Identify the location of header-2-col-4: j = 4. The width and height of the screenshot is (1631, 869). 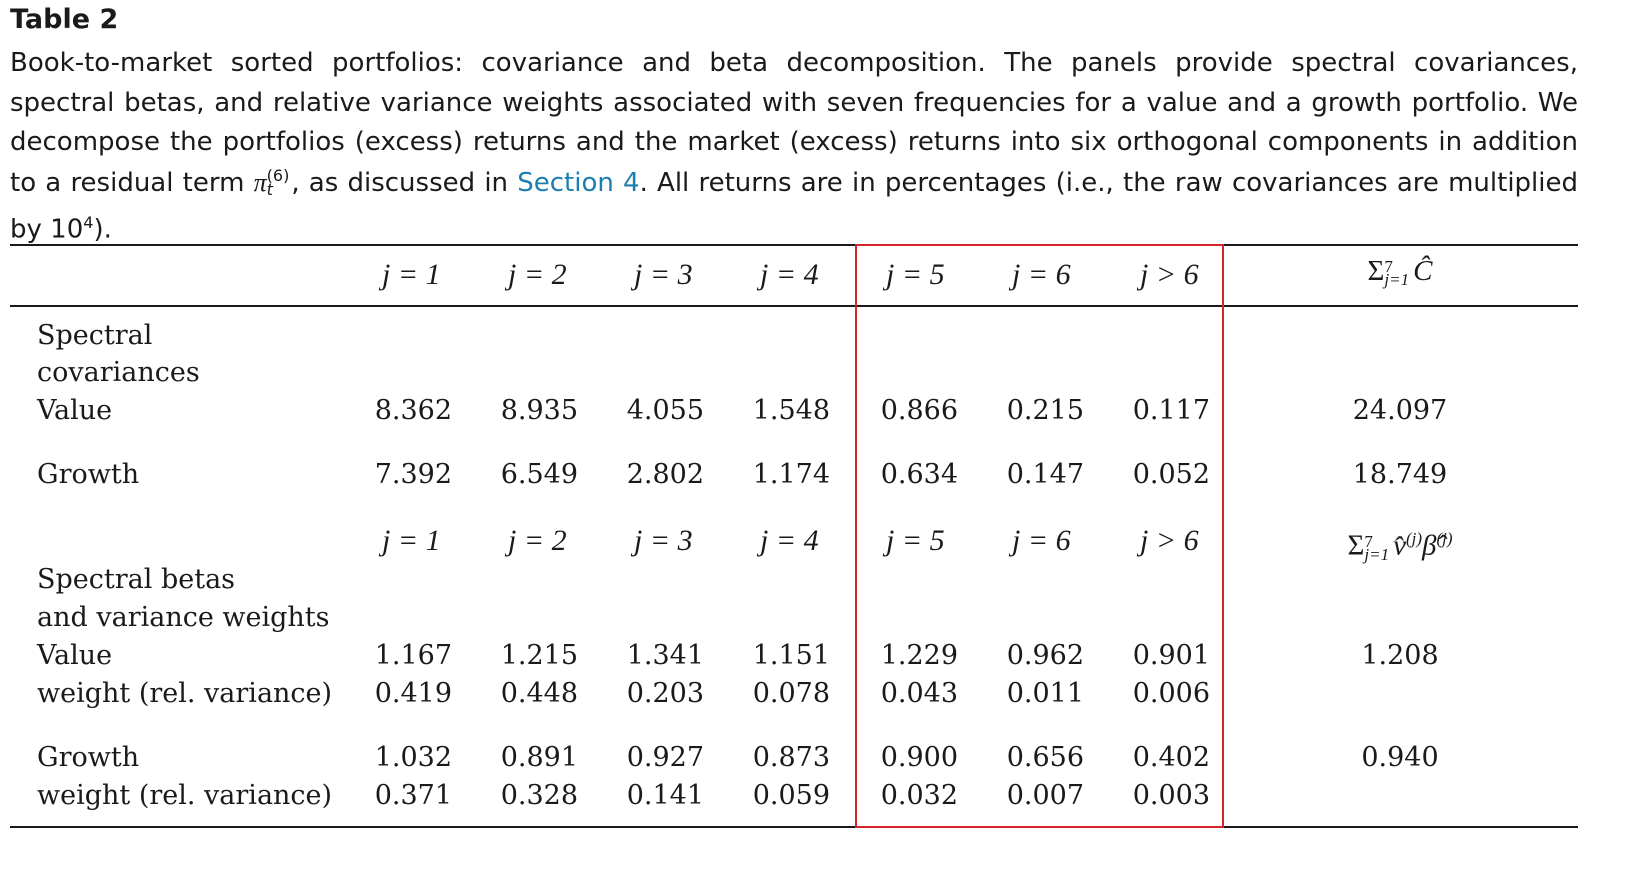
(789, 540).